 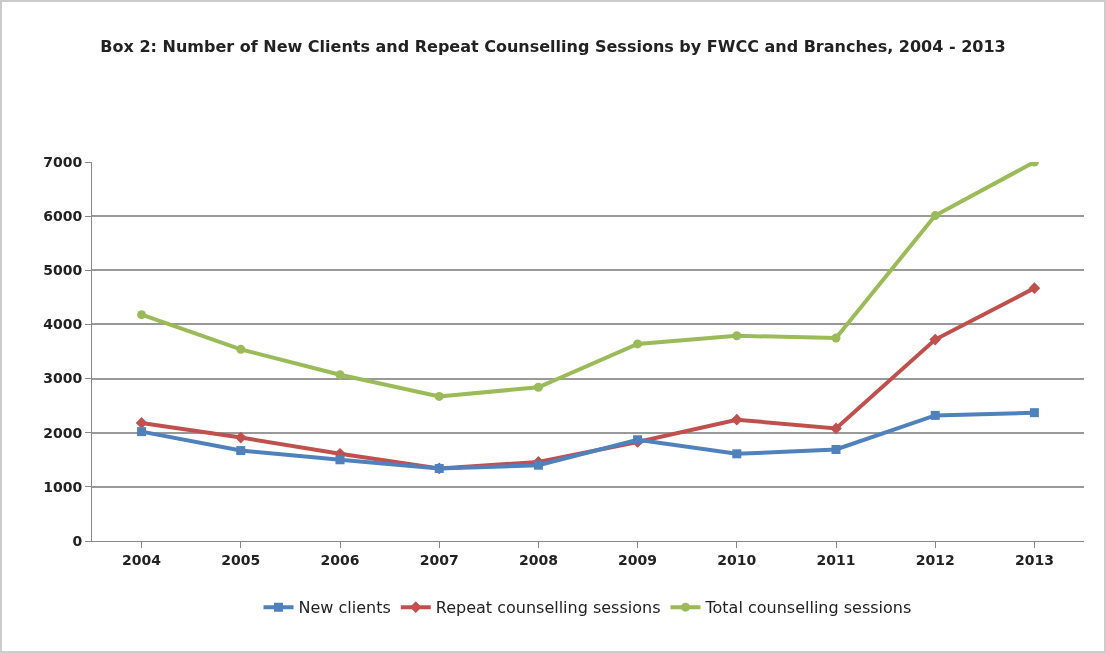 What do you see at coordinates (63, 378) in the screenshot?
I see `y-tick-label: 3000` at bounding box center [63, 378].